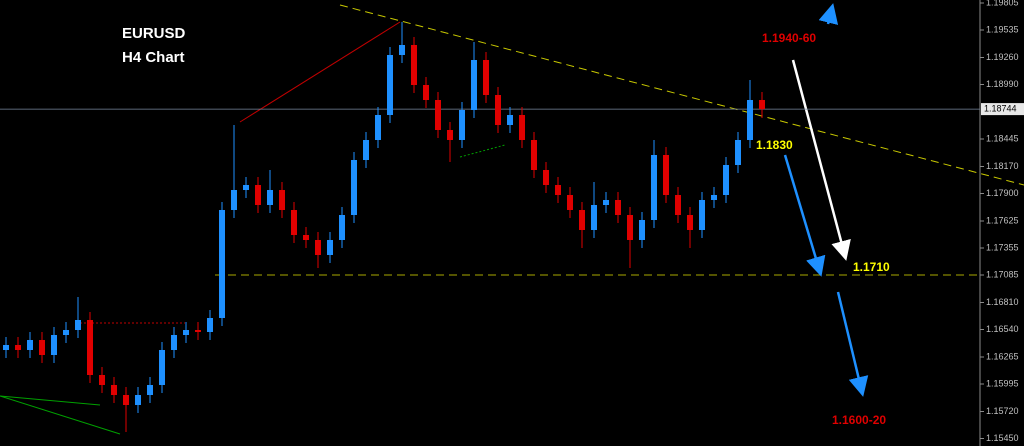  I want to click on y-tick-label: 1.17900, so click(1002, 193).